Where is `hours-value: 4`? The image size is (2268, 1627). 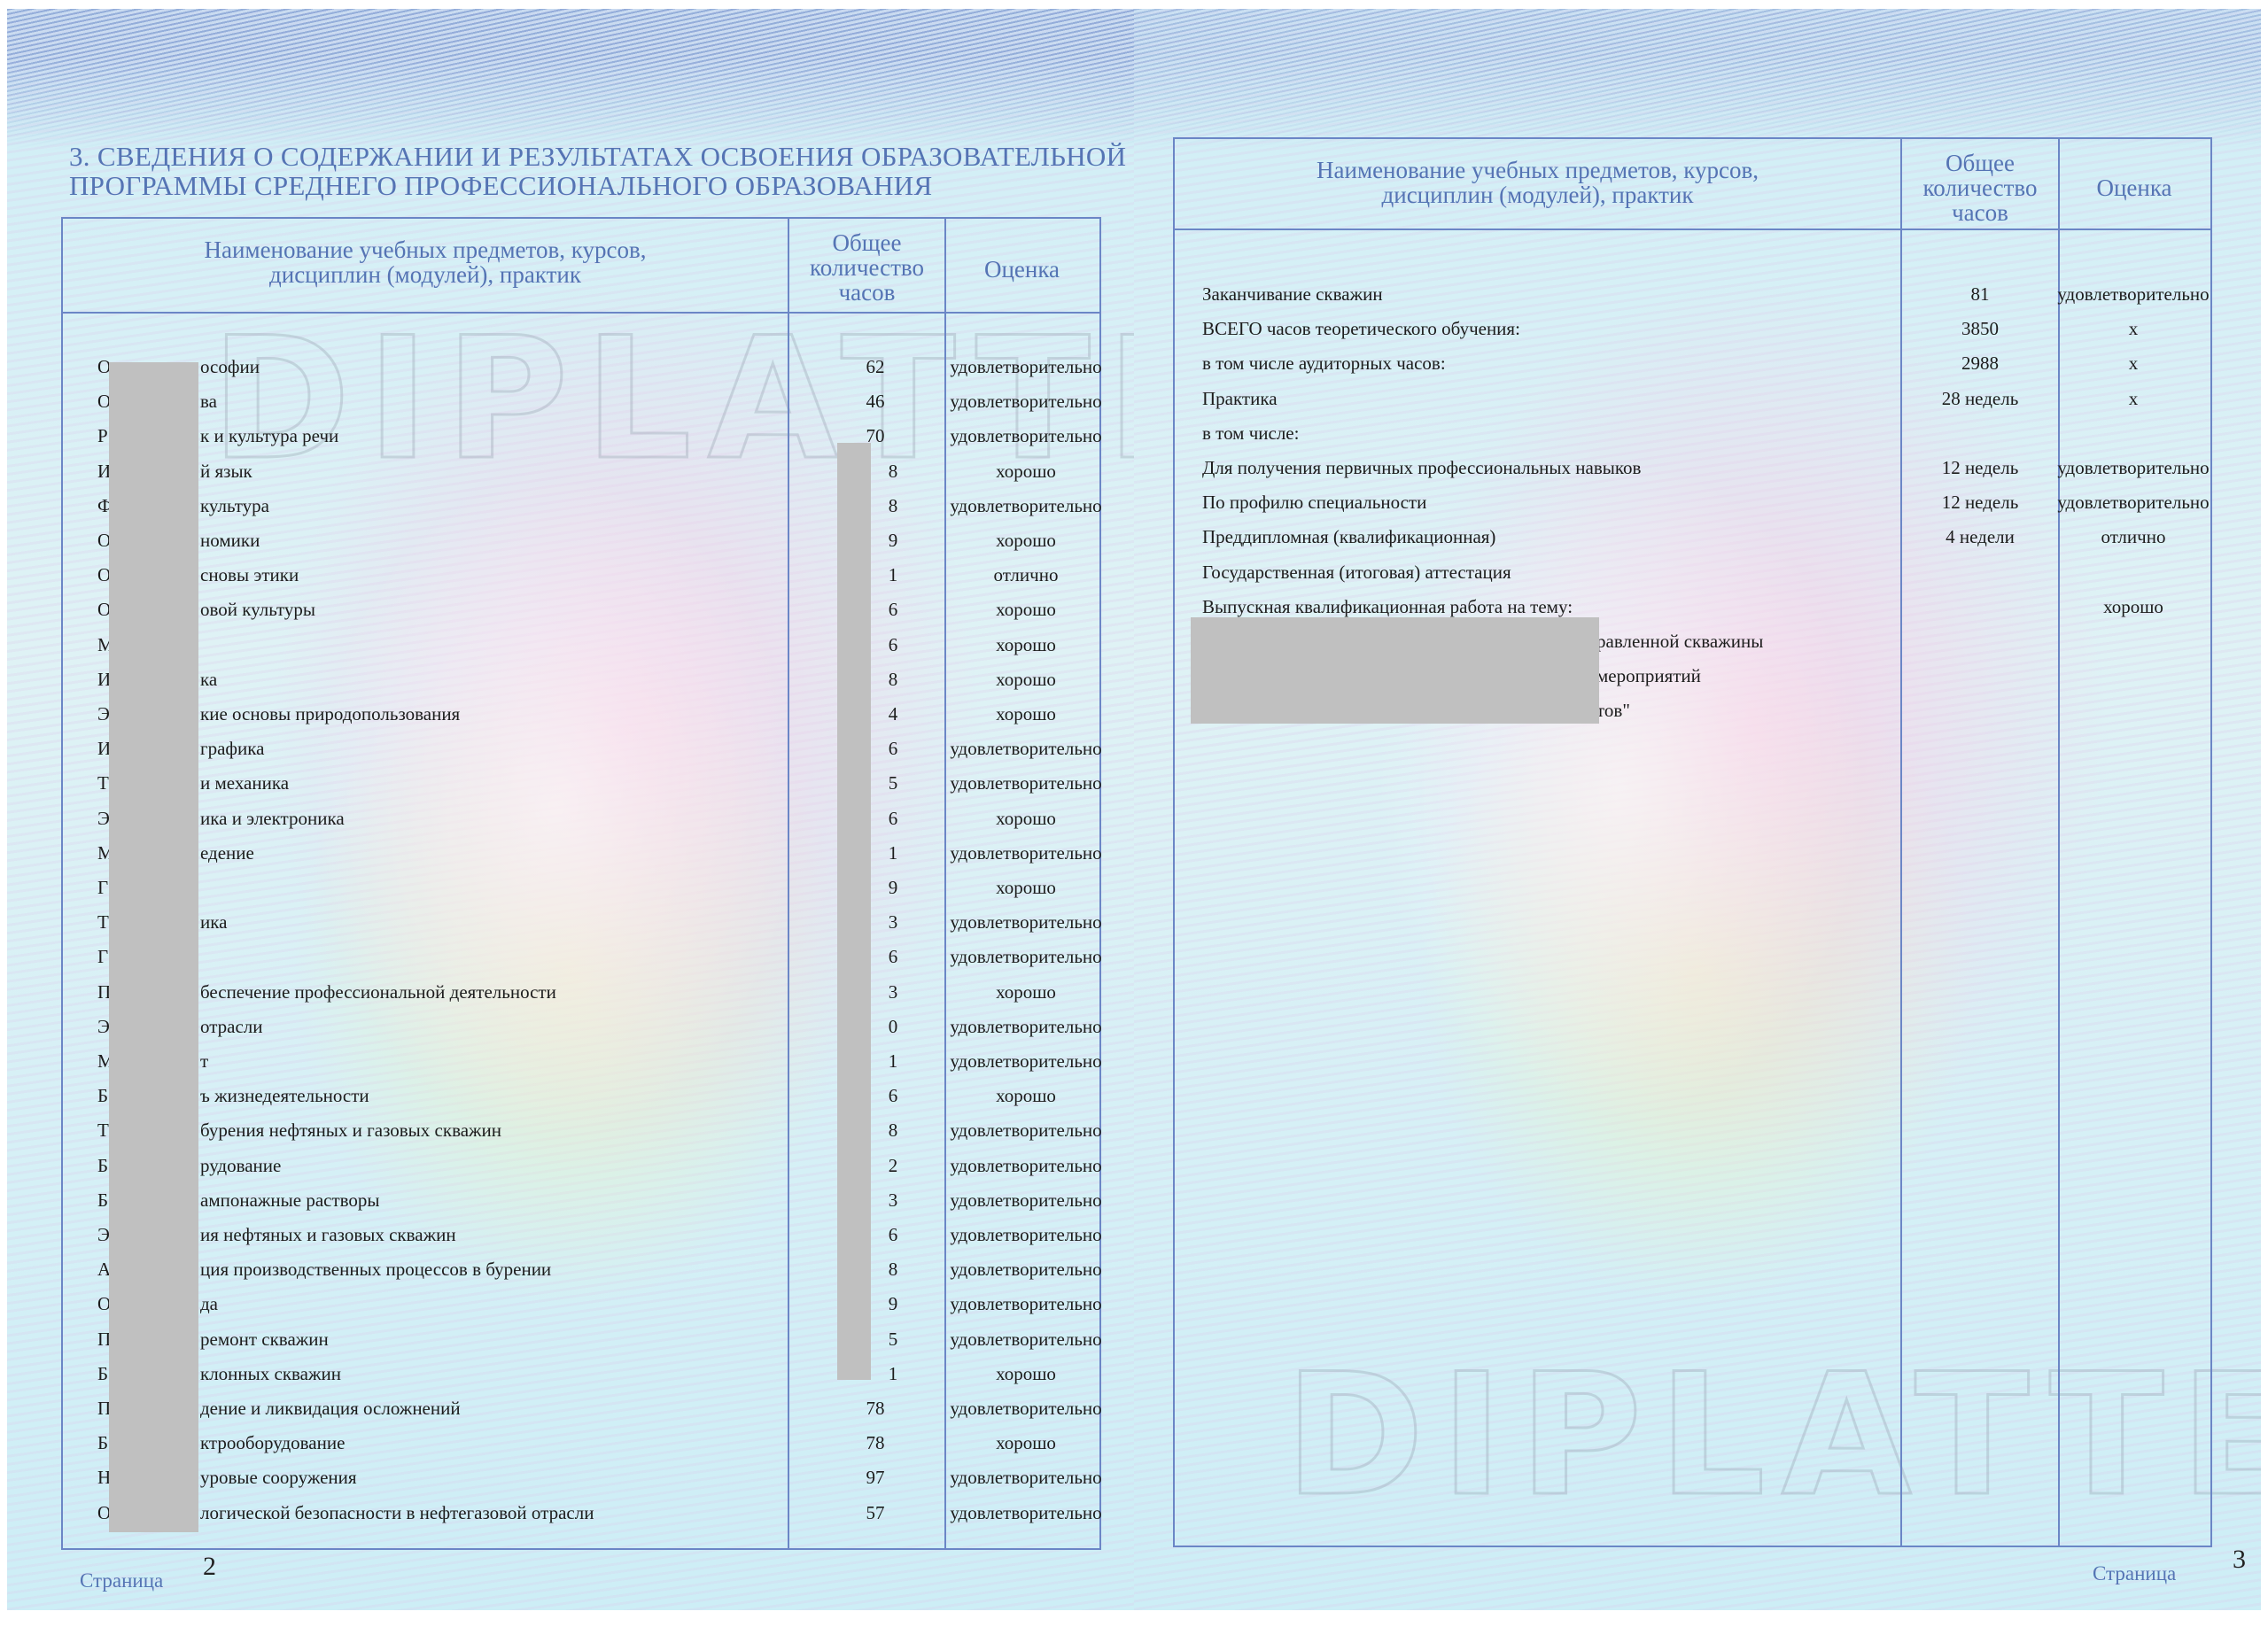
hours-value: 4 is located at coordinates (893, 713).